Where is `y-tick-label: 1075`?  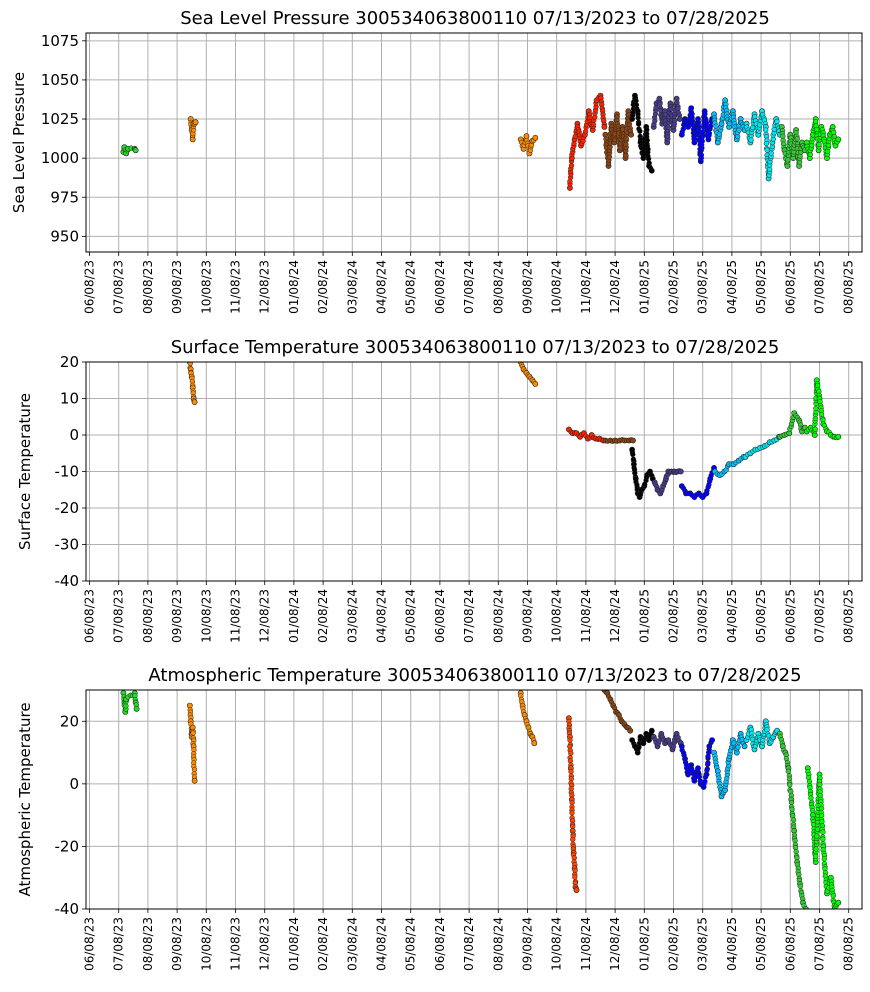
y-tick-label: 1075 is located at coordinates (60, 41).